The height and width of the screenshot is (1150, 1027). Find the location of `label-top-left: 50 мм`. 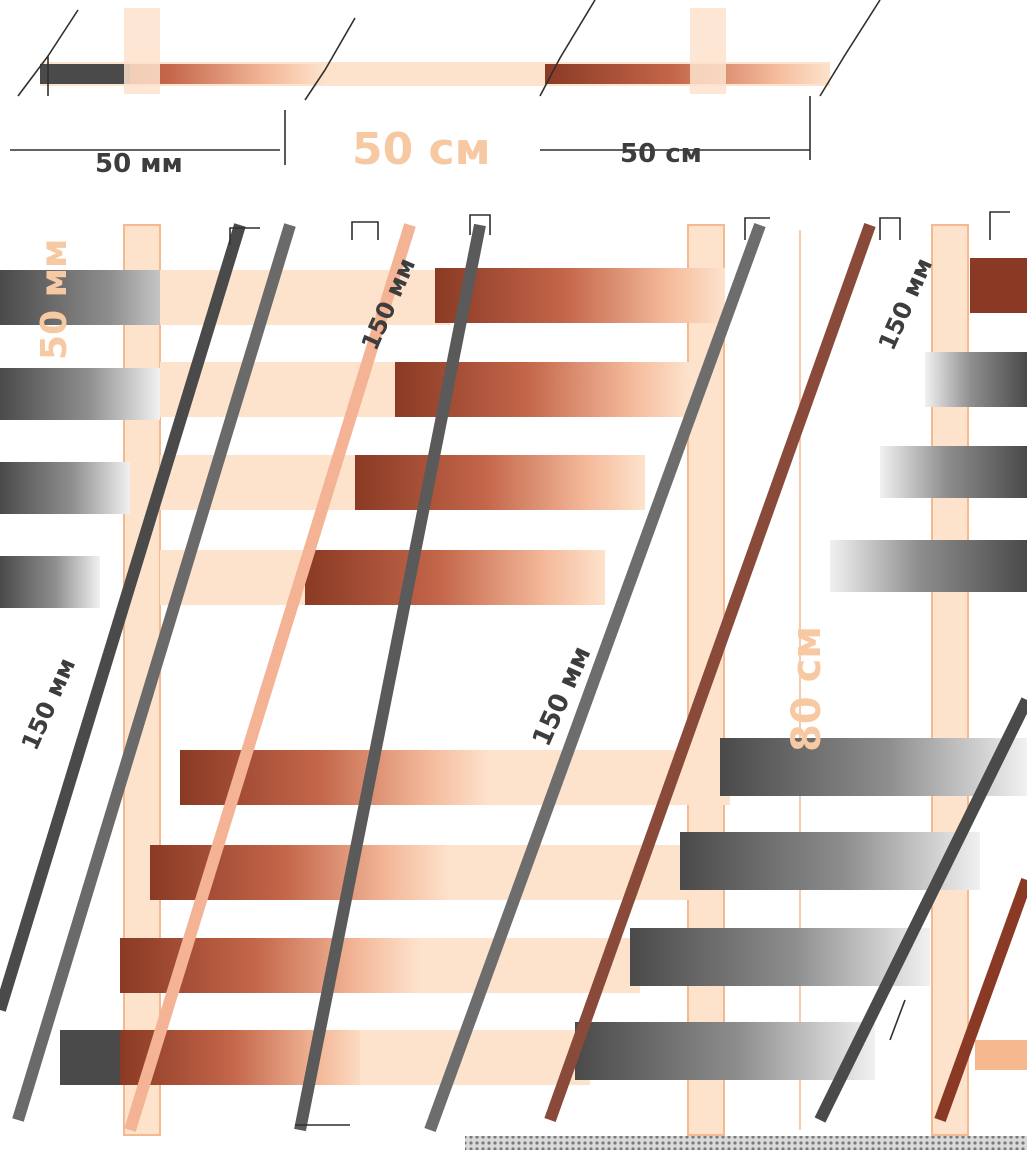

label-top-left: 50 мм is located at coordinates (139, 164).